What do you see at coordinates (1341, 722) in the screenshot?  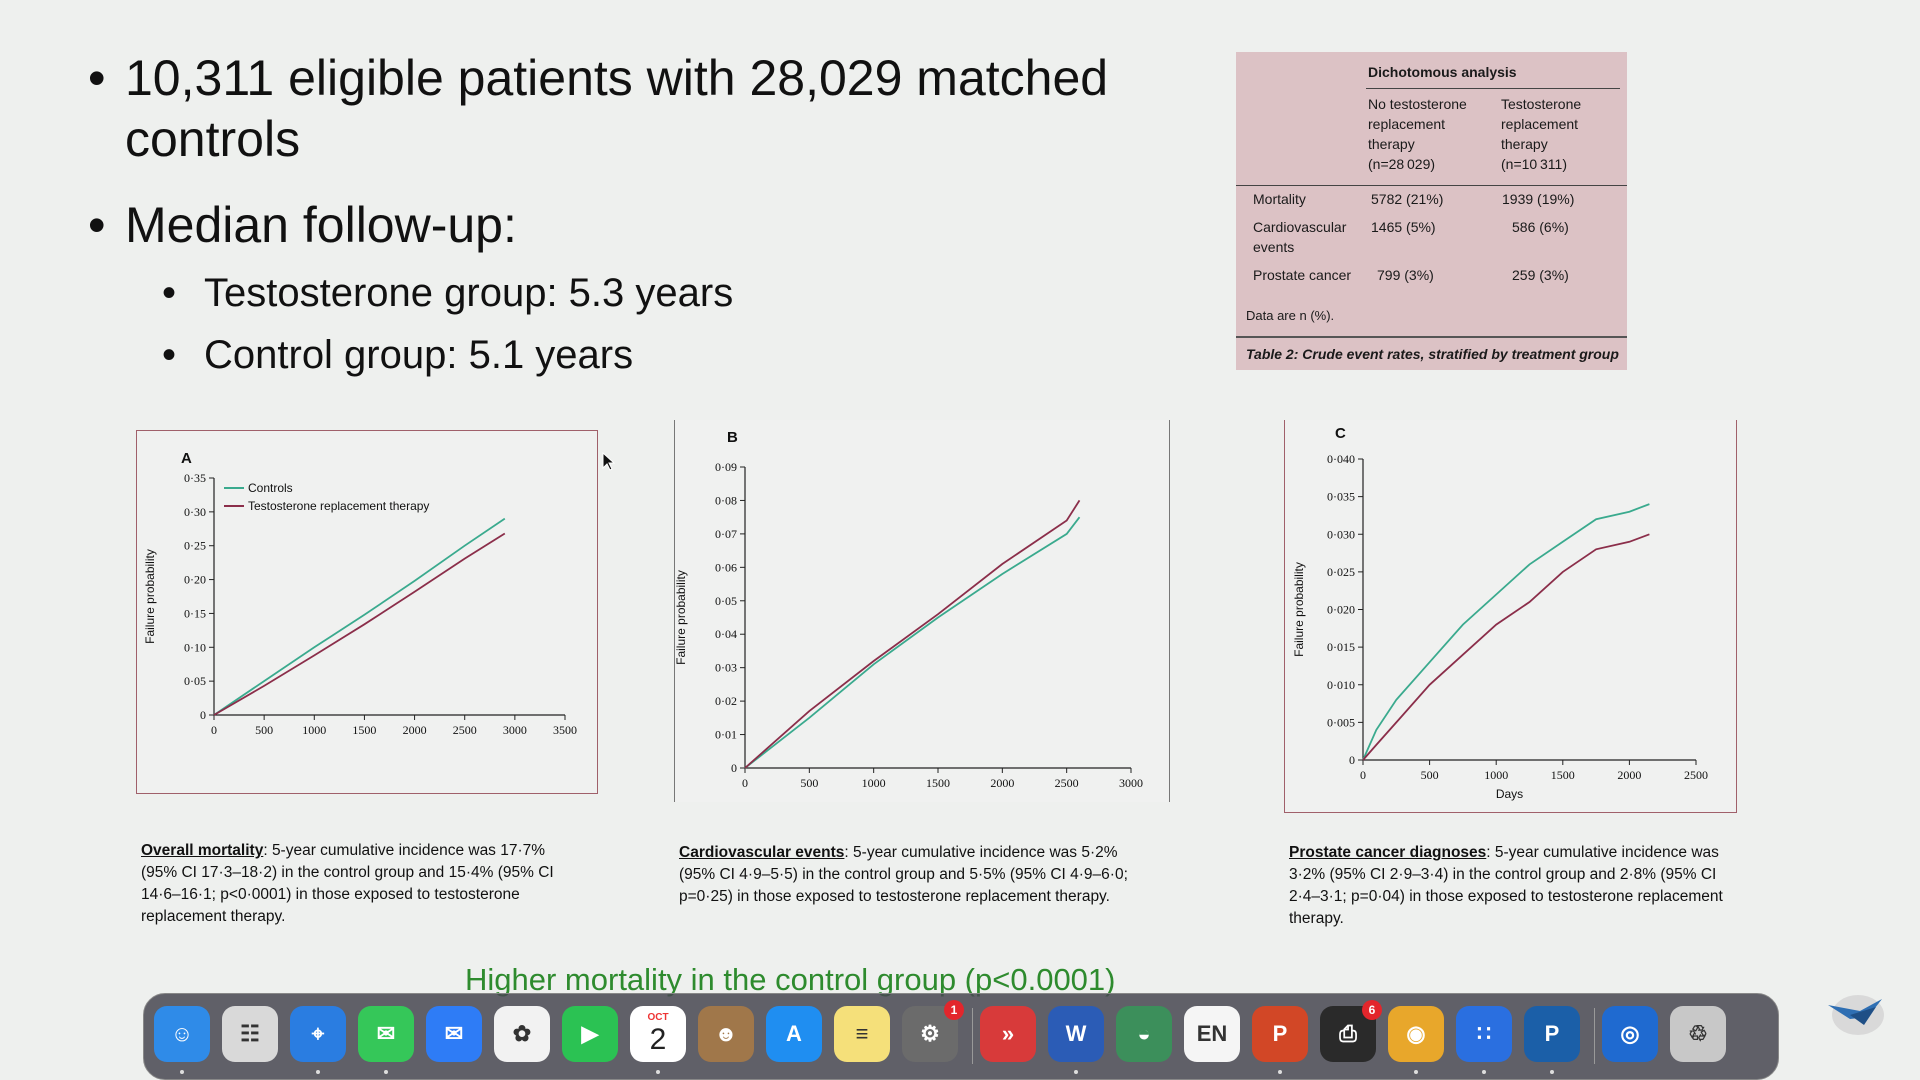 I see `y-tick-label: 0·005` at bounding box center [1341, 722].